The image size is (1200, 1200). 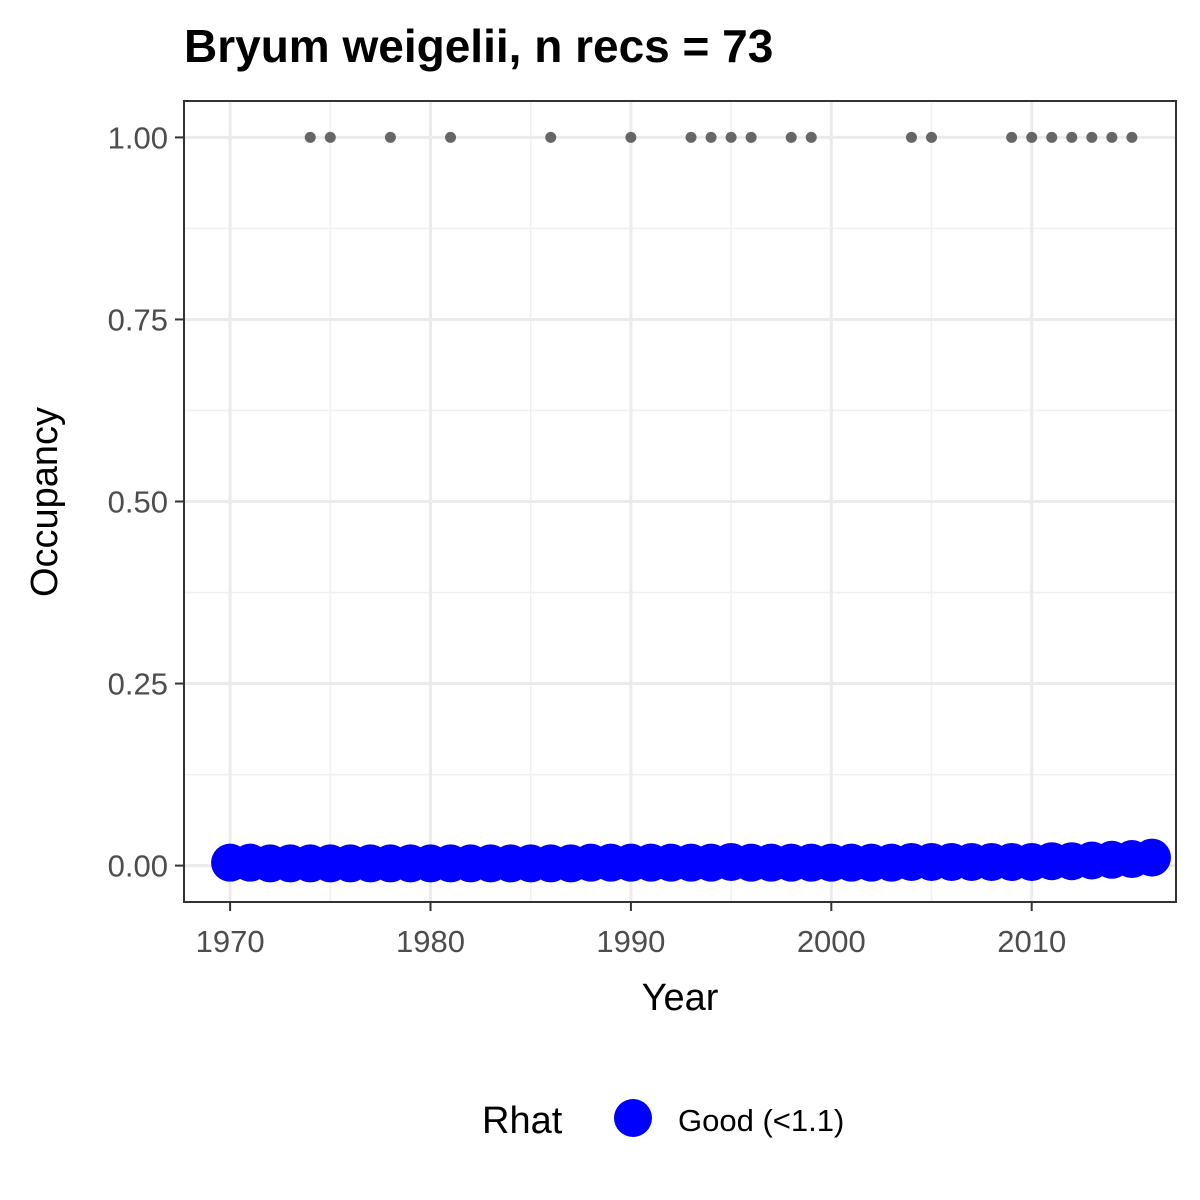 I want to click on legend-title: Rhat, so click(x=522, y=1121).